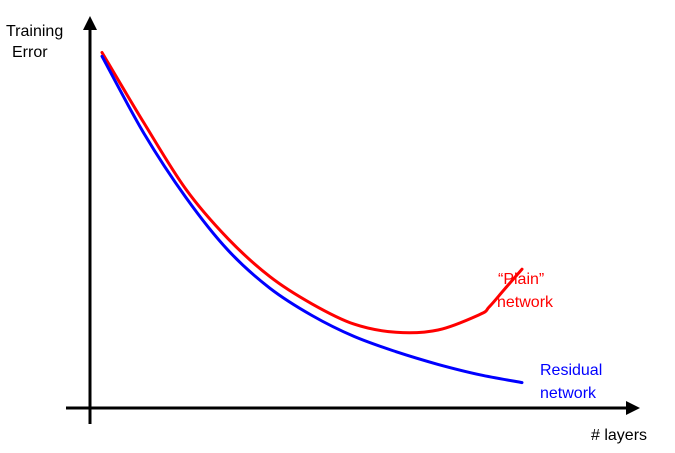  I want to click on x-axis-label: # layers, so click(619, 435).